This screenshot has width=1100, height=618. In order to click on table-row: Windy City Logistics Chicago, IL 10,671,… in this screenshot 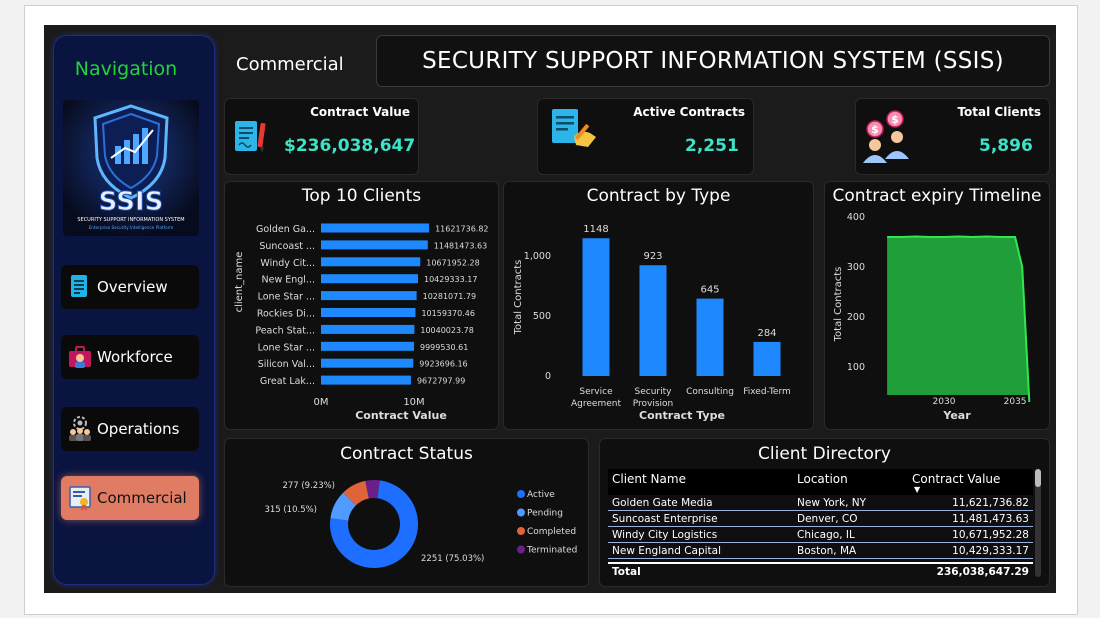, I will do `click(820, 534)`.